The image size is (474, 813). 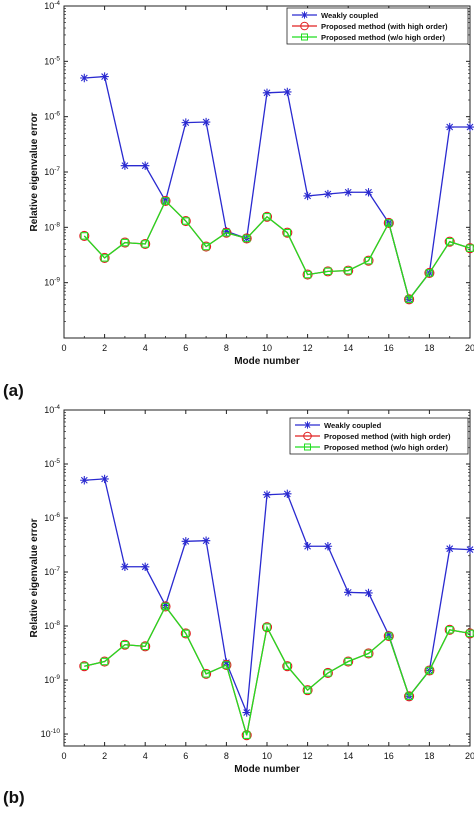 What do you see at coordinates (51, 733) in the screenshot?
I see `y-tick-label: 10⁻¹⁰` at bounding box center [51, 733].